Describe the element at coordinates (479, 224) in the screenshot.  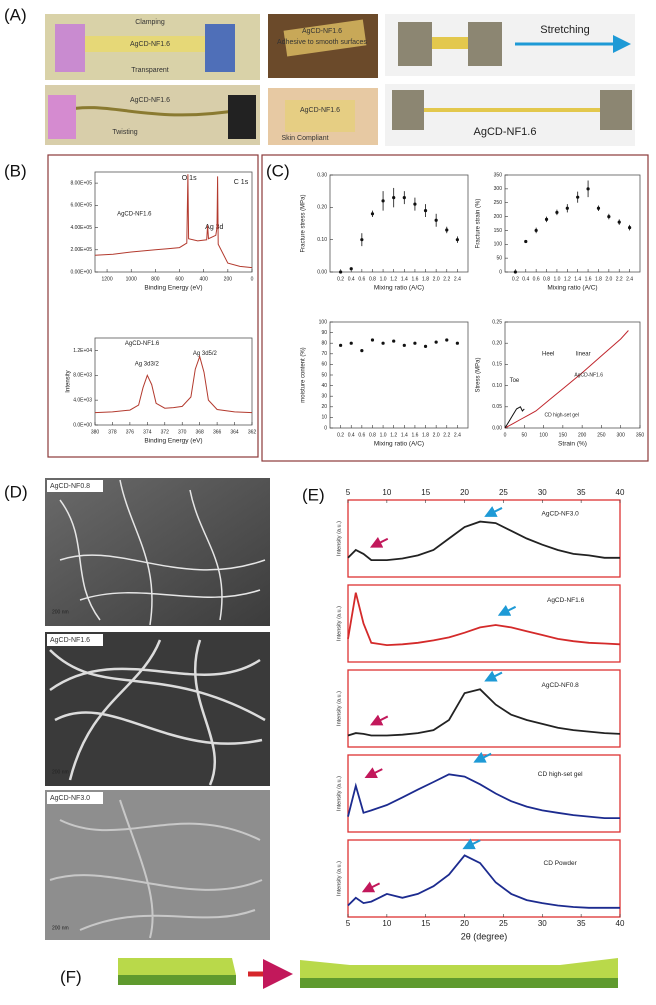
I see `y-axis-label: Fracture strain (%)` at that location.